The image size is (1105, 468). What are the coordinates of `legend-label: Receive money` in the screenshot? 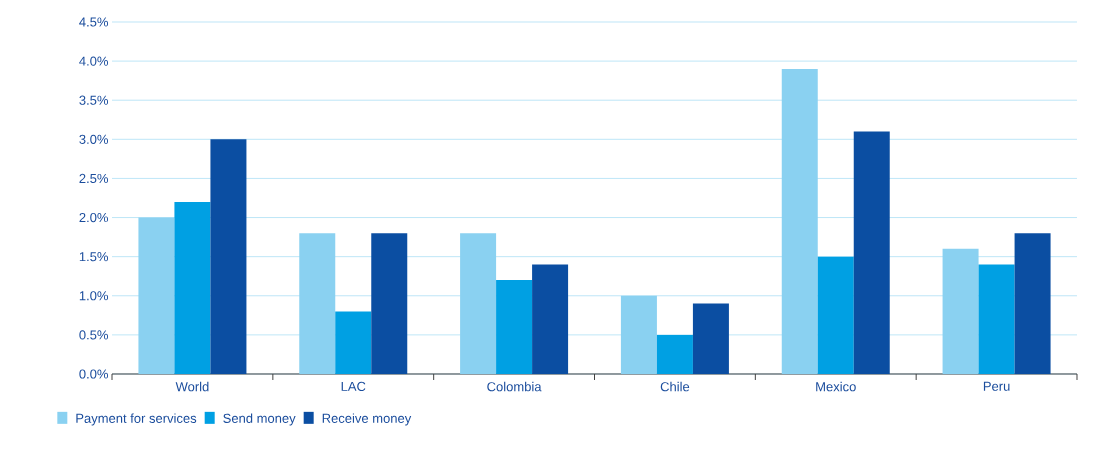 It's located at (367, 419).